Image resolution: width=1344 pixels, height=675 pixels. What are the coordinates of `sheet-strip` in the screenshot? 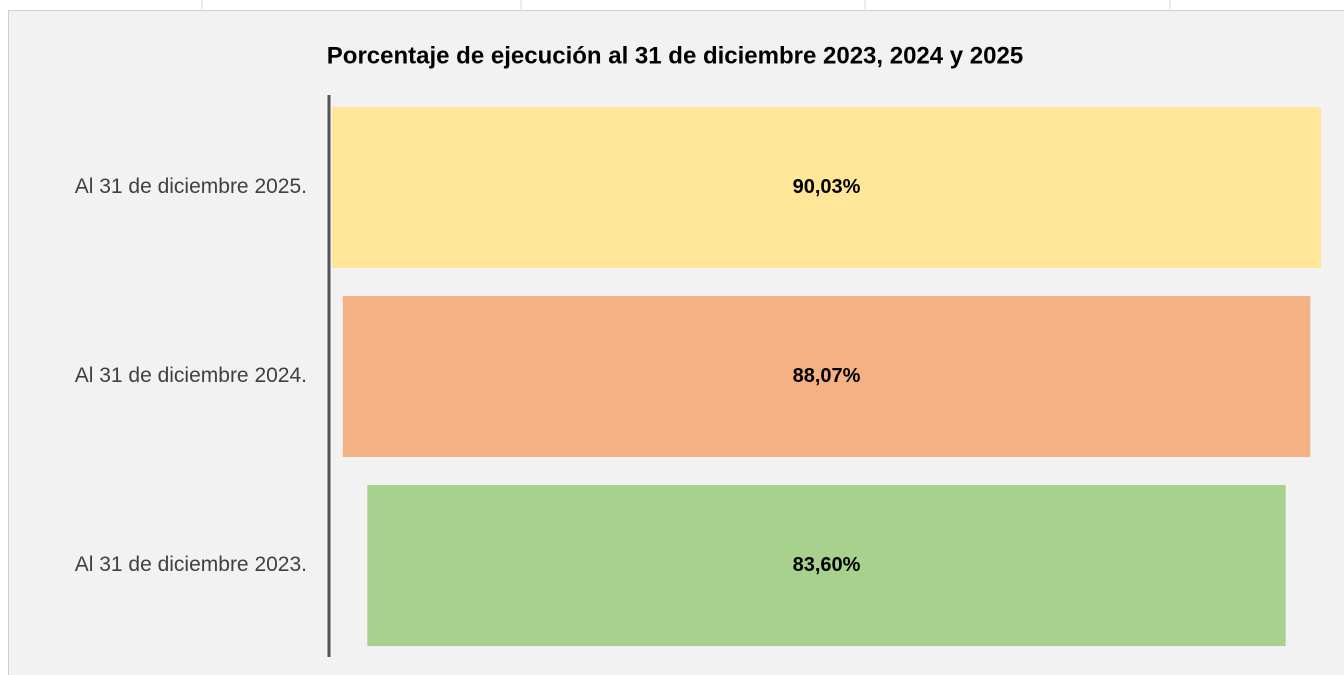 It's located at (672, 5).